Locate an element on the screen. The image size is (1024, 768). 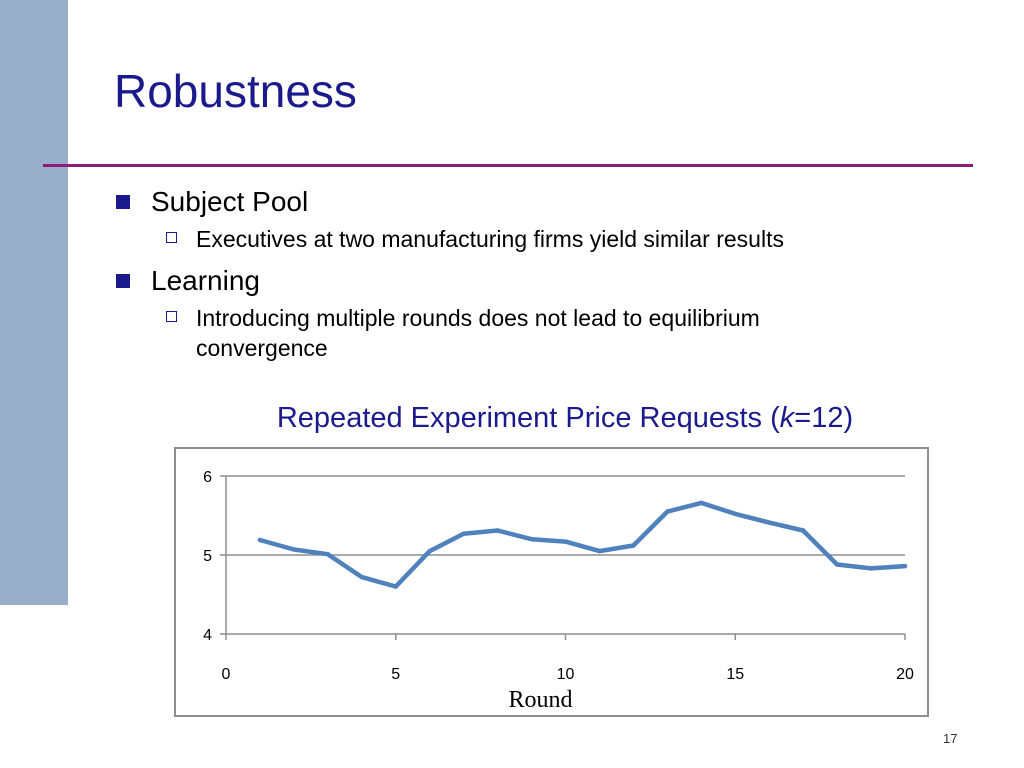
chart-title-variable: k is located at coordinates (787, 418).